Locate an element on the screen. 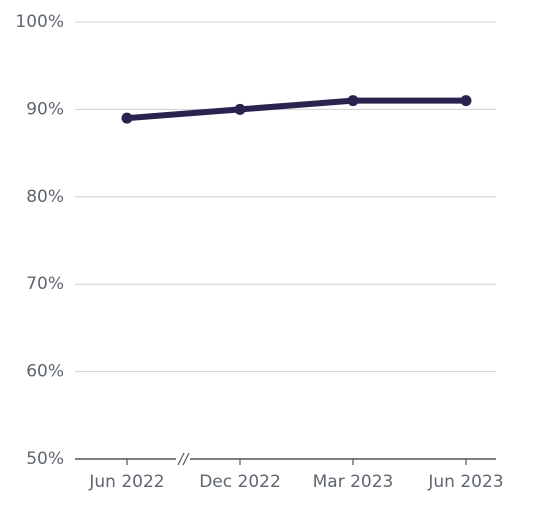  y-tick-label: 70% is located at coordinates (45, 284).